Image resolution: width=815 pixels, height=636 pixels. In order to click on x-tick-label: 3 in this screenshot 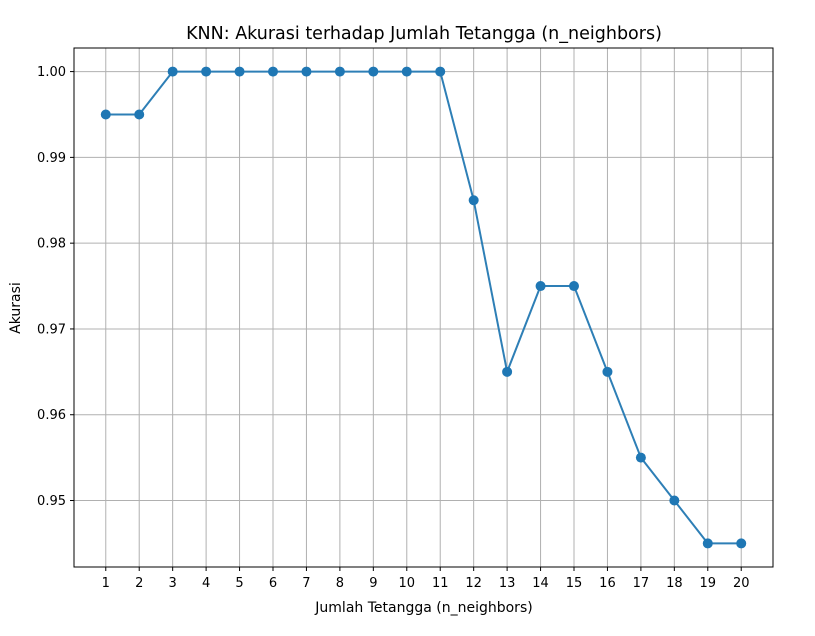, I will do `click(173, 583)`.